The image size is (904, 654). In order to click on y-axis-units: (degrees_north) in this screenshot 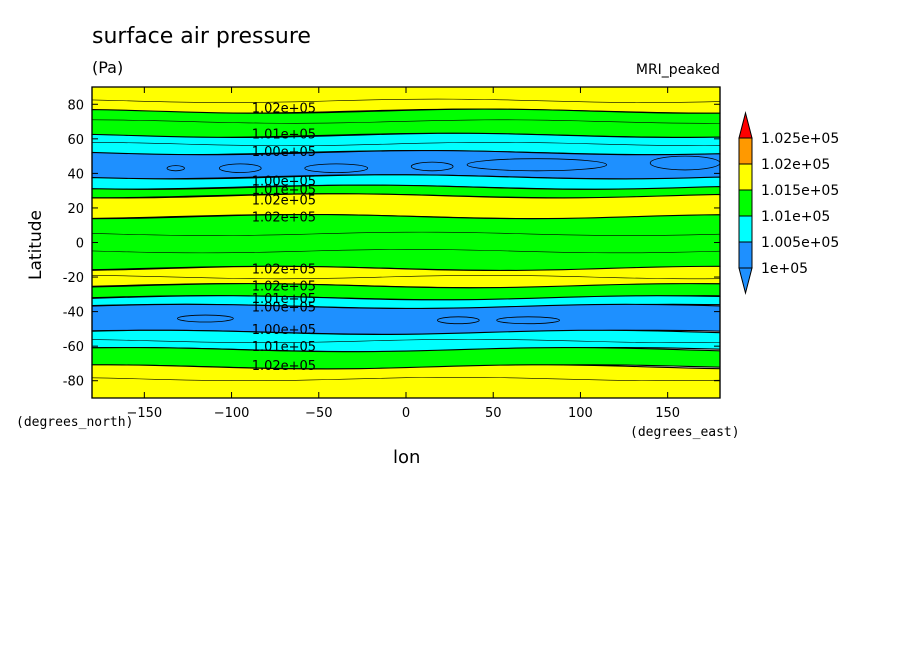, I will do `click(75, 422)`.